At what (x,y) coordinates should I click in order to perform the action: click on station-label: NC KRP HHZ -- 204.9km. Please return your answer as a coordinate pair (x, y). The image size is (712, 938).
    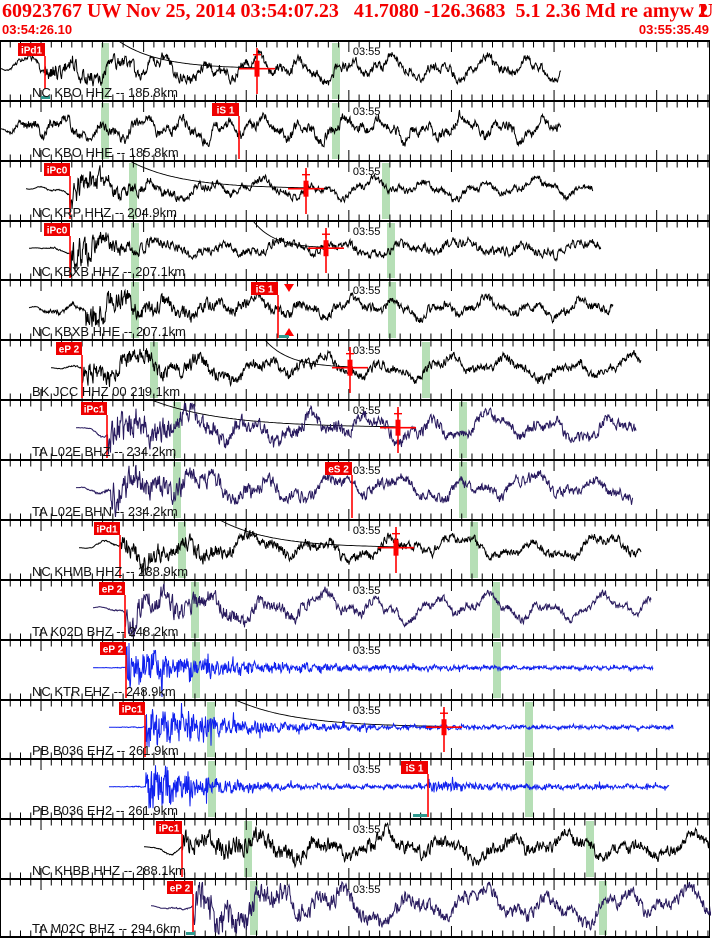
    Looking at the image, I should click on (104, 212).